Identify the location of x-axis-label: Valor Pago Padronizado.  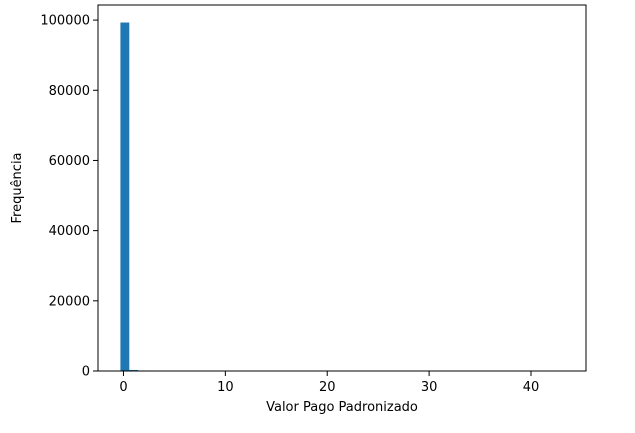
(342, 407).